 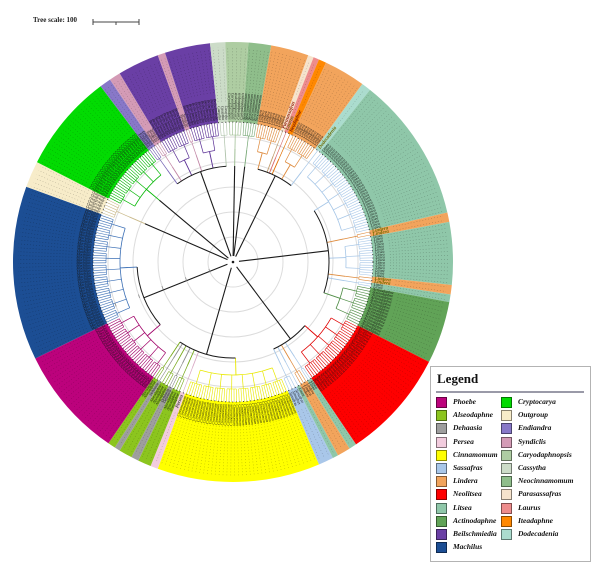 I want to click on tree-scale-ruler, so click(x=116, y=22).